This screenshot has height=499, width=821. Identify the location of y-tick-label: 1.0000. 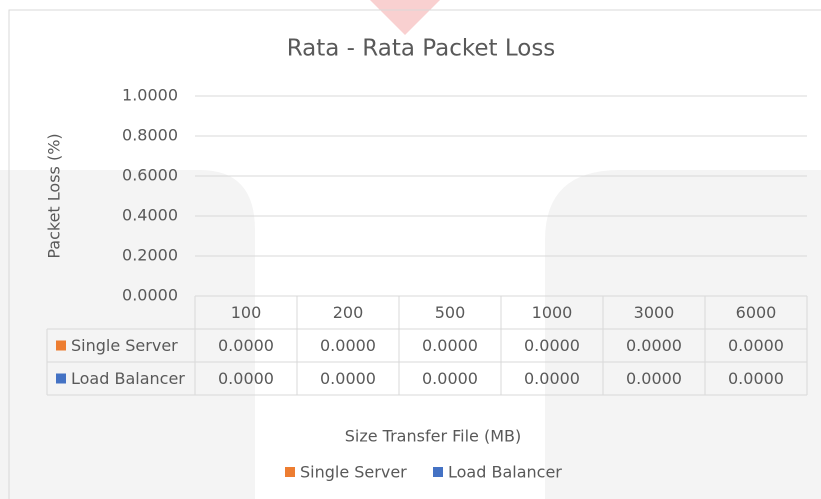
(150, 95).